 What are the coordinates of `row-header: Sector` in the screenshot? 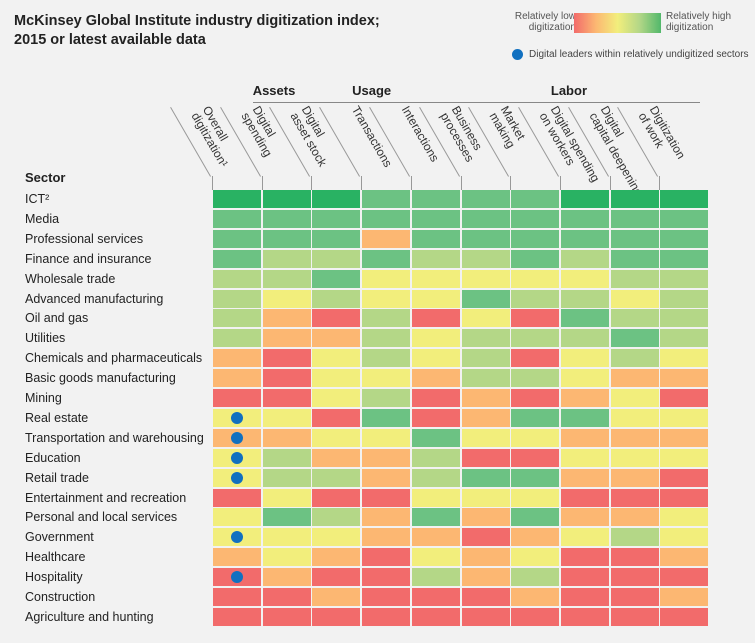 It's located at (45, 177).